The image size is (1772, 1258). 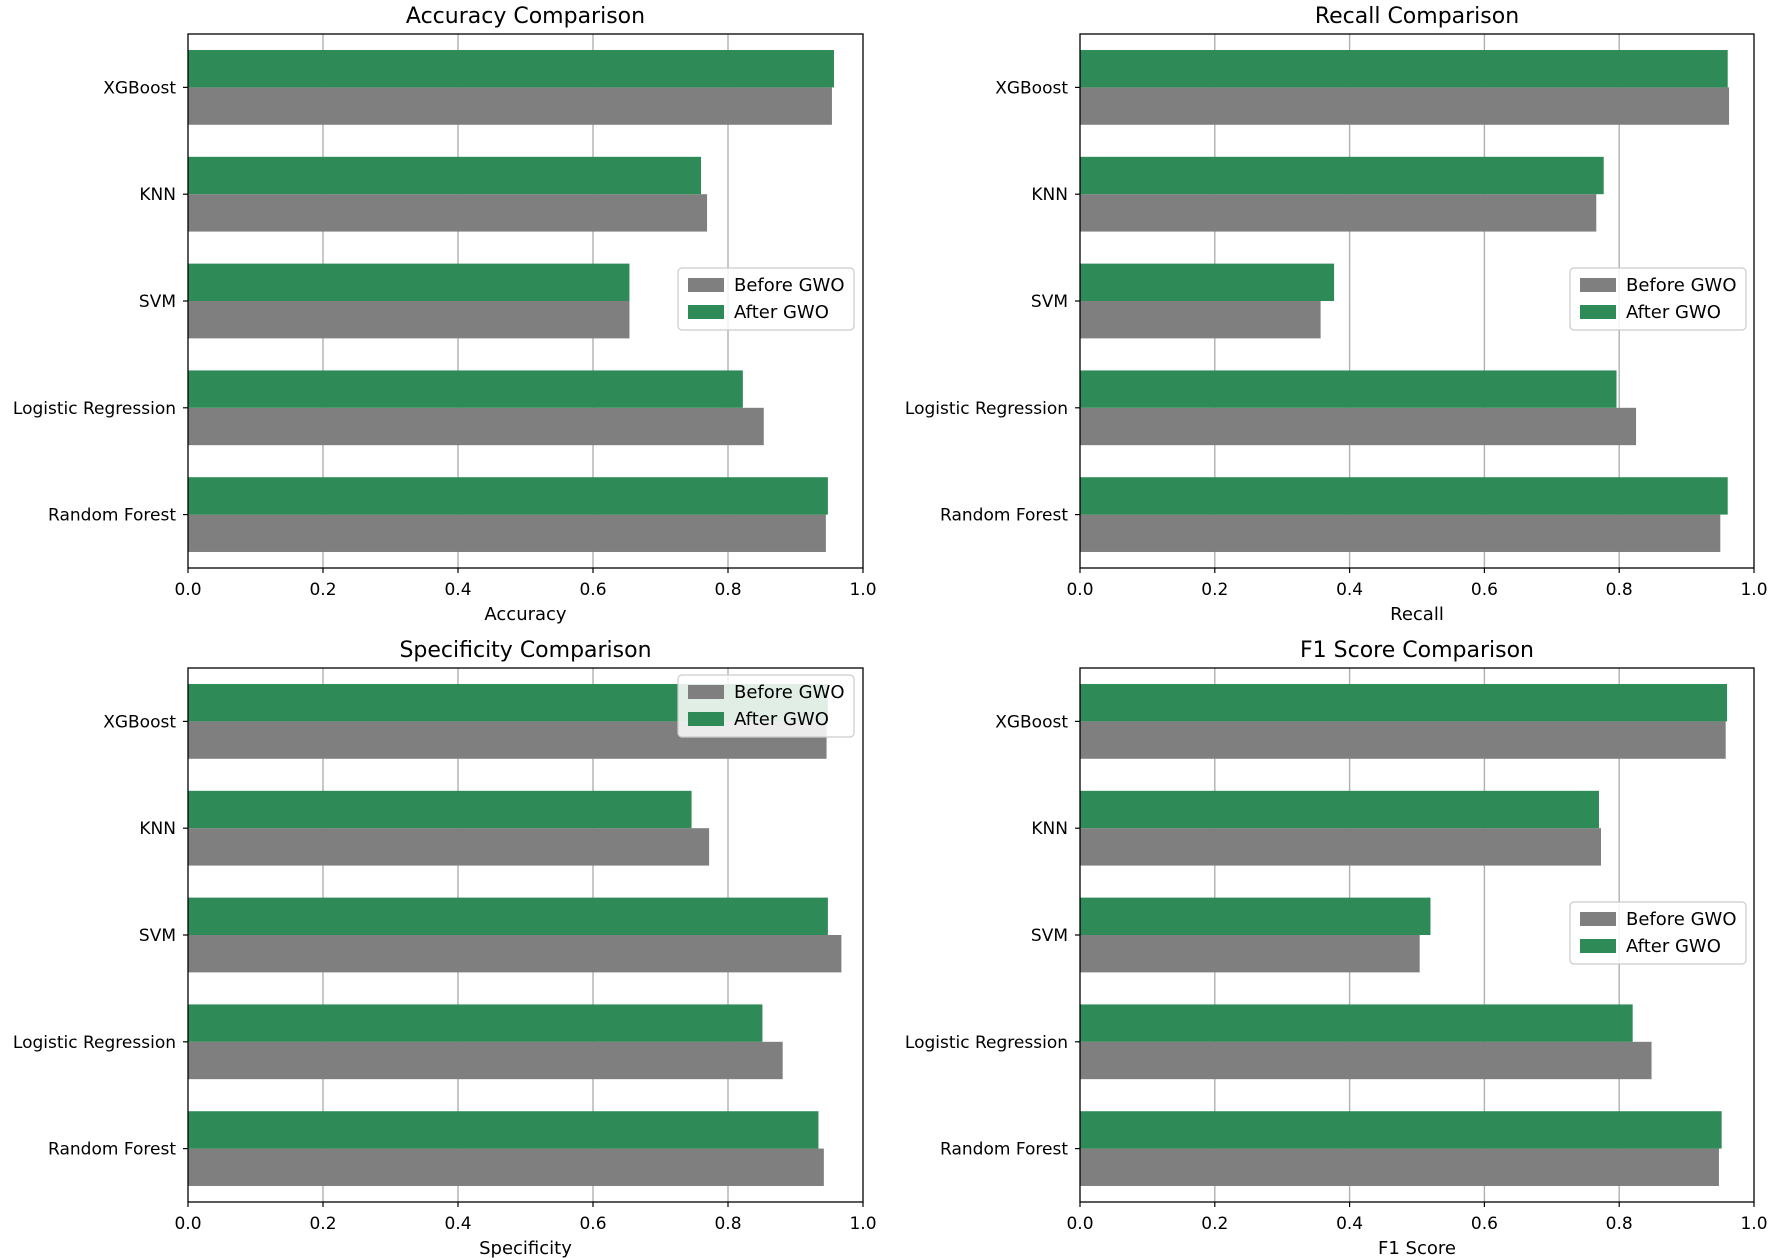 I want to click on x-axis-label: Accuracy, so click(x=525, y=614).